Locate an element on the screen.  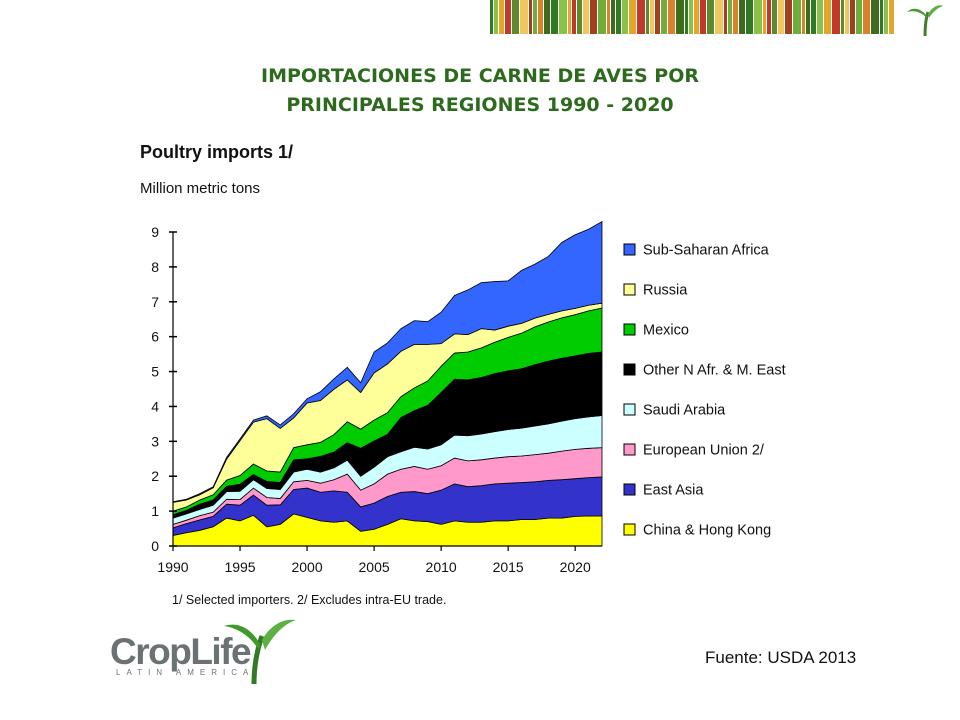
legend-item: European Union 2/ is located at coordinates (694, 451).